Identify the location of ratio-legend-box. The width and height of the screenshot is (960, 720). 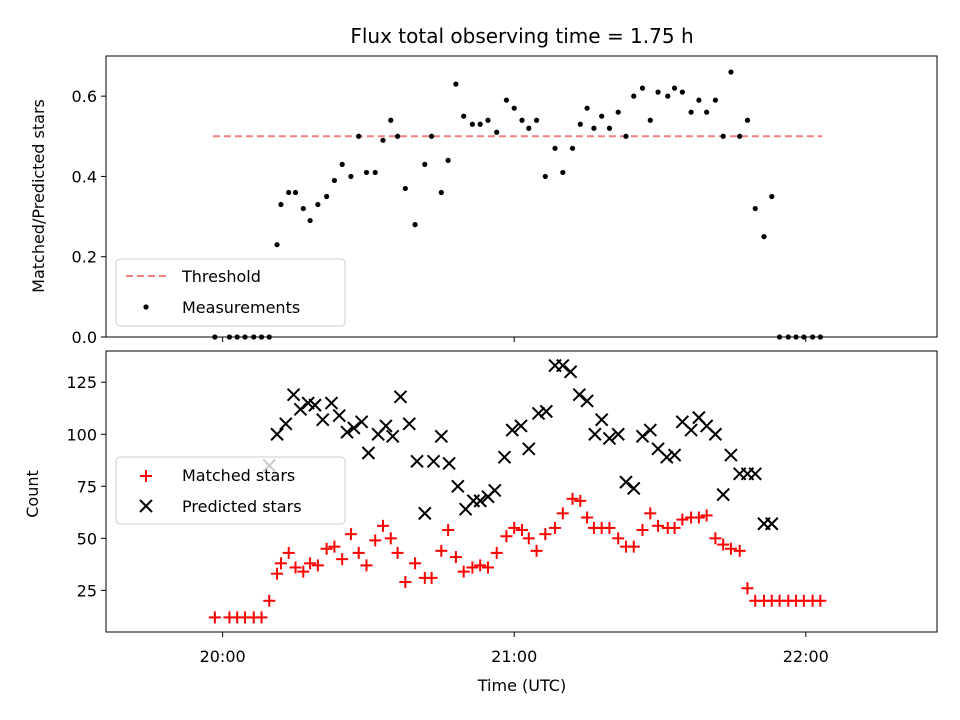
(230, 292).